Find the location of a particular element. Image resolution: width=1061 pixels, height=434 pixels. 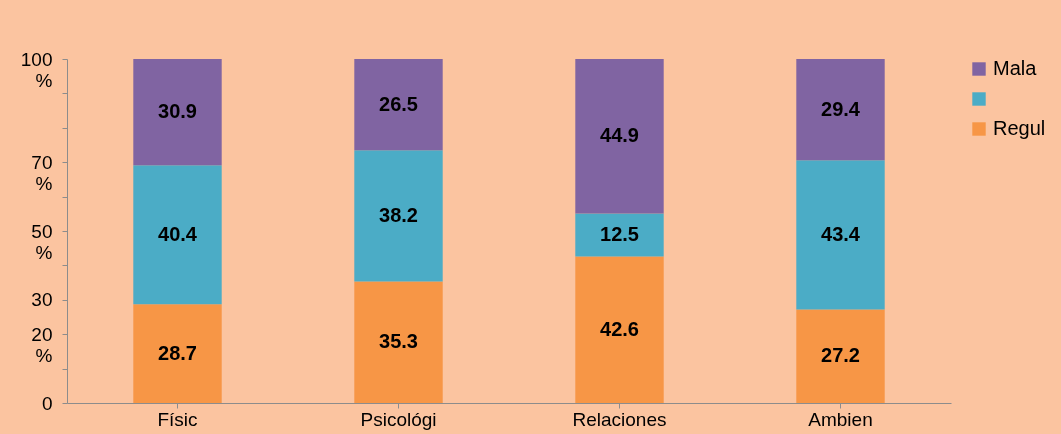

data-label: 28.7 is located at coordinates (177, 352).